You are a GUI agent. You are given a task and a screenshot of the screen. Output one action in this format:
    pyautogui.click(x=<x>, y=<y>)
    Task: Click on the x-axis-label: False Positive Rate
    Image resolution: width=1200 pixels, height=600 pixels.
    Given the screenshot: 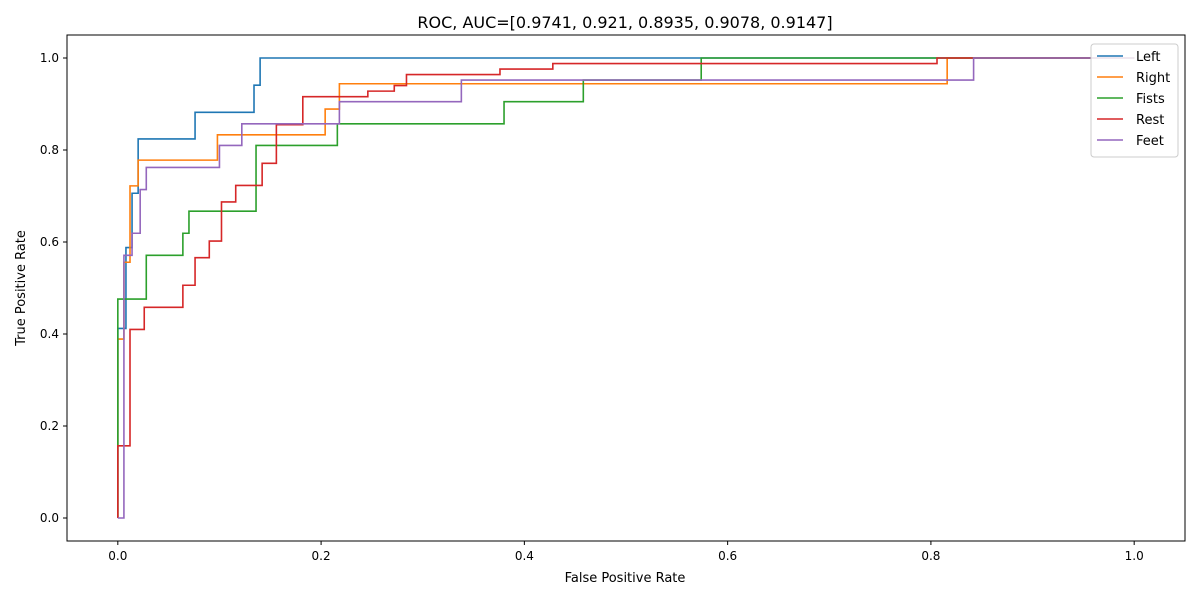 What is the action you would take?
    pyautogui.click(x=625, y=578)
    